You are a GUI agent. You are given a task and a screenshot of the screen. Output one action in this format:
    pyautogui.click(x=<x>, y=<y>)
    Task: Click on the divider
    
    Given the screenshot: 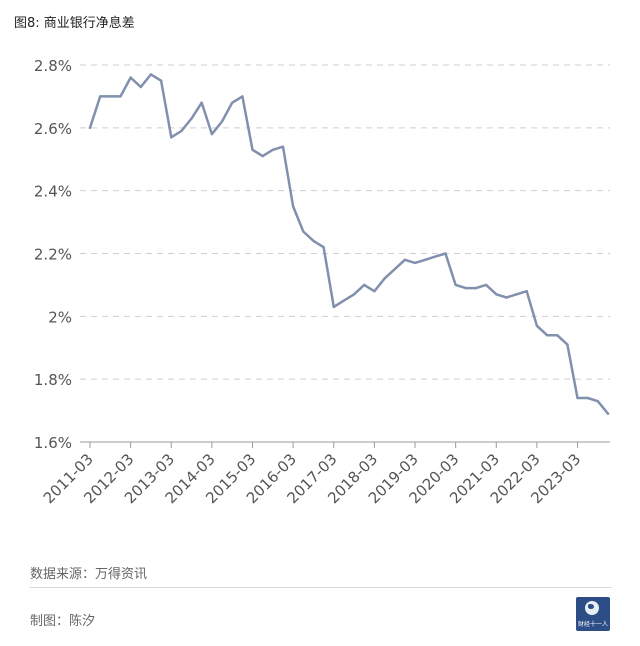 What is the action you would take?
    pyautogui.click(x=321, y=587)
    